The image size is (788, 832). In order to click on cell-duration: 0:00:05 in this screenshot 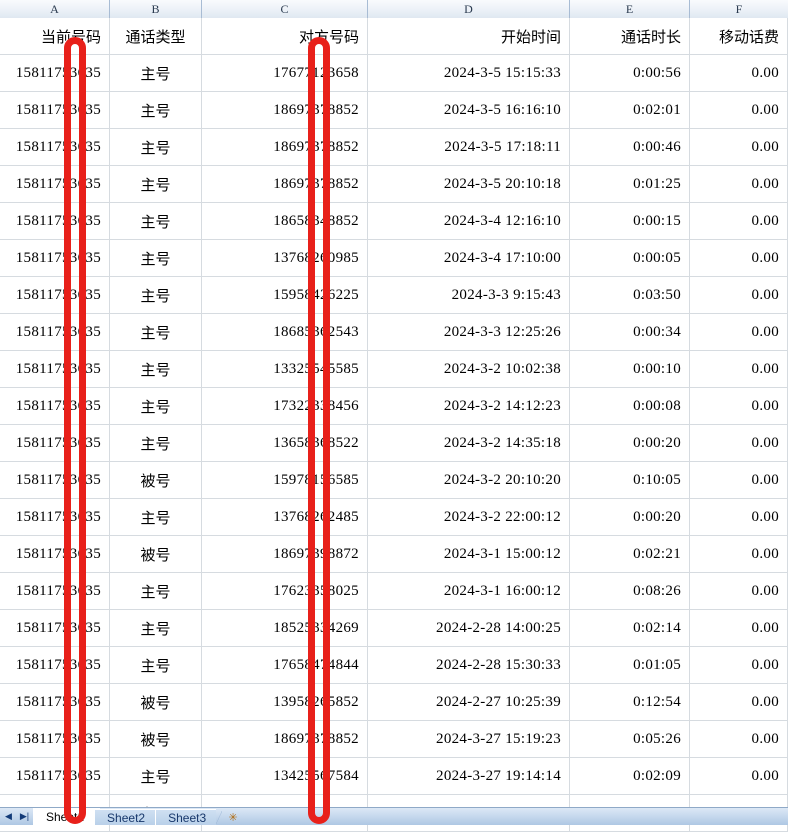, I will do `click(630, 258)`.